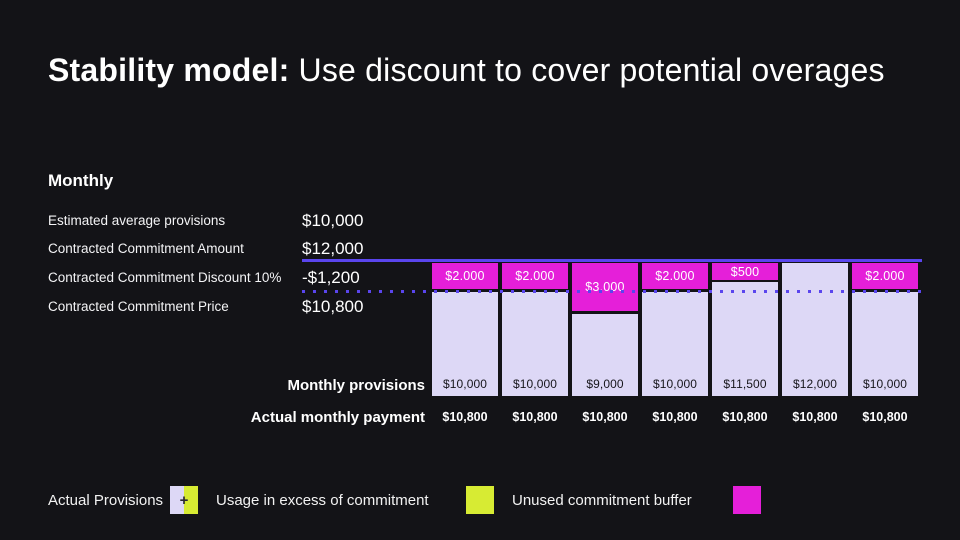 This screenshot has height=540, width=960. What do you see at coordinates (165, 277) in the screenshot?
I see `summary-row-label: Contracted Commitment Discount 10%` at bounding box center [165, 277].